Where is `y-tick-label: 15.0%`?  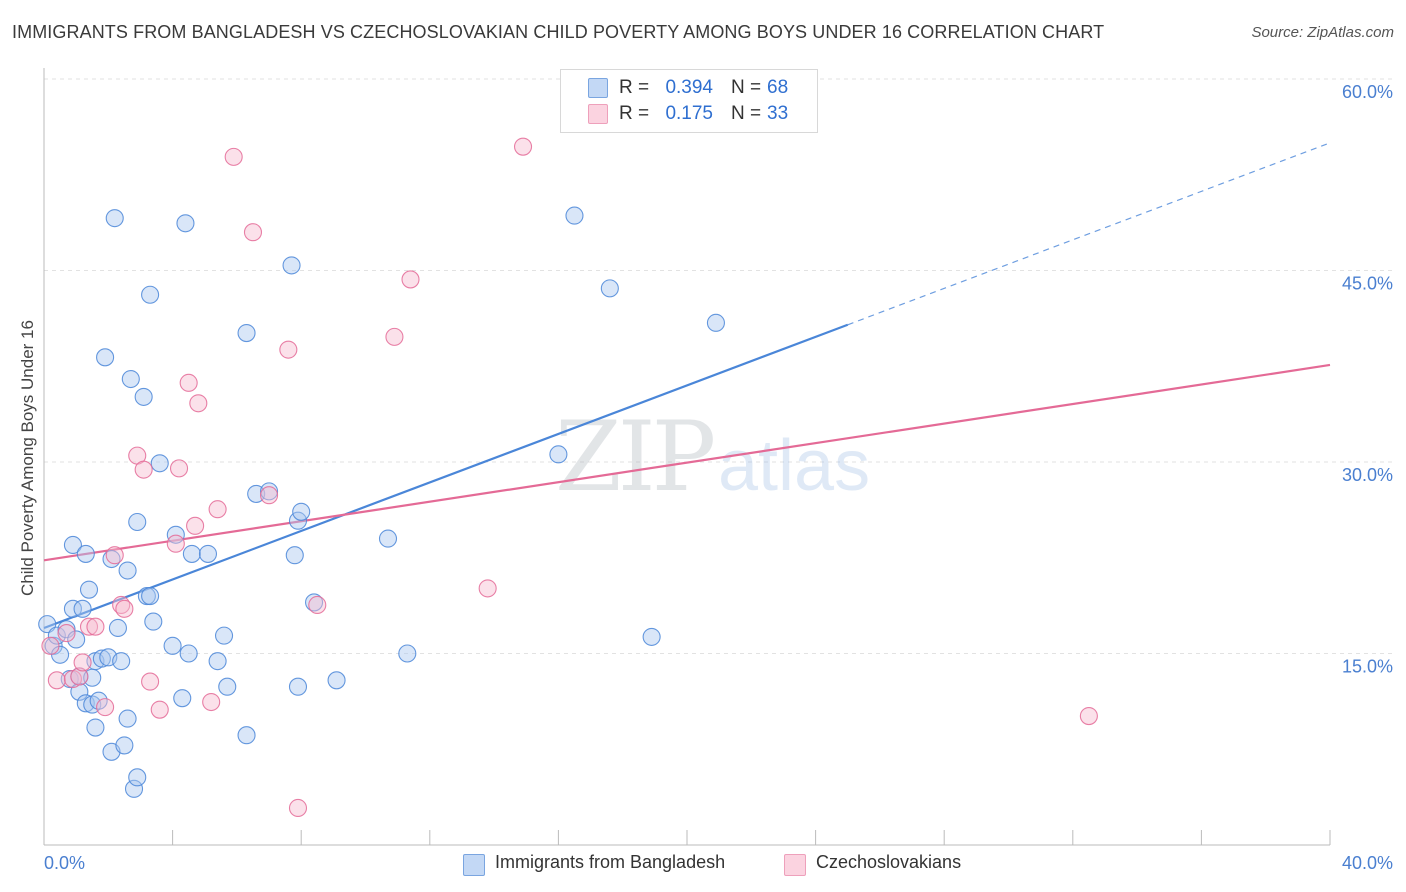 y-tick-label: 15.0% is located at coordinates (1367, 667).